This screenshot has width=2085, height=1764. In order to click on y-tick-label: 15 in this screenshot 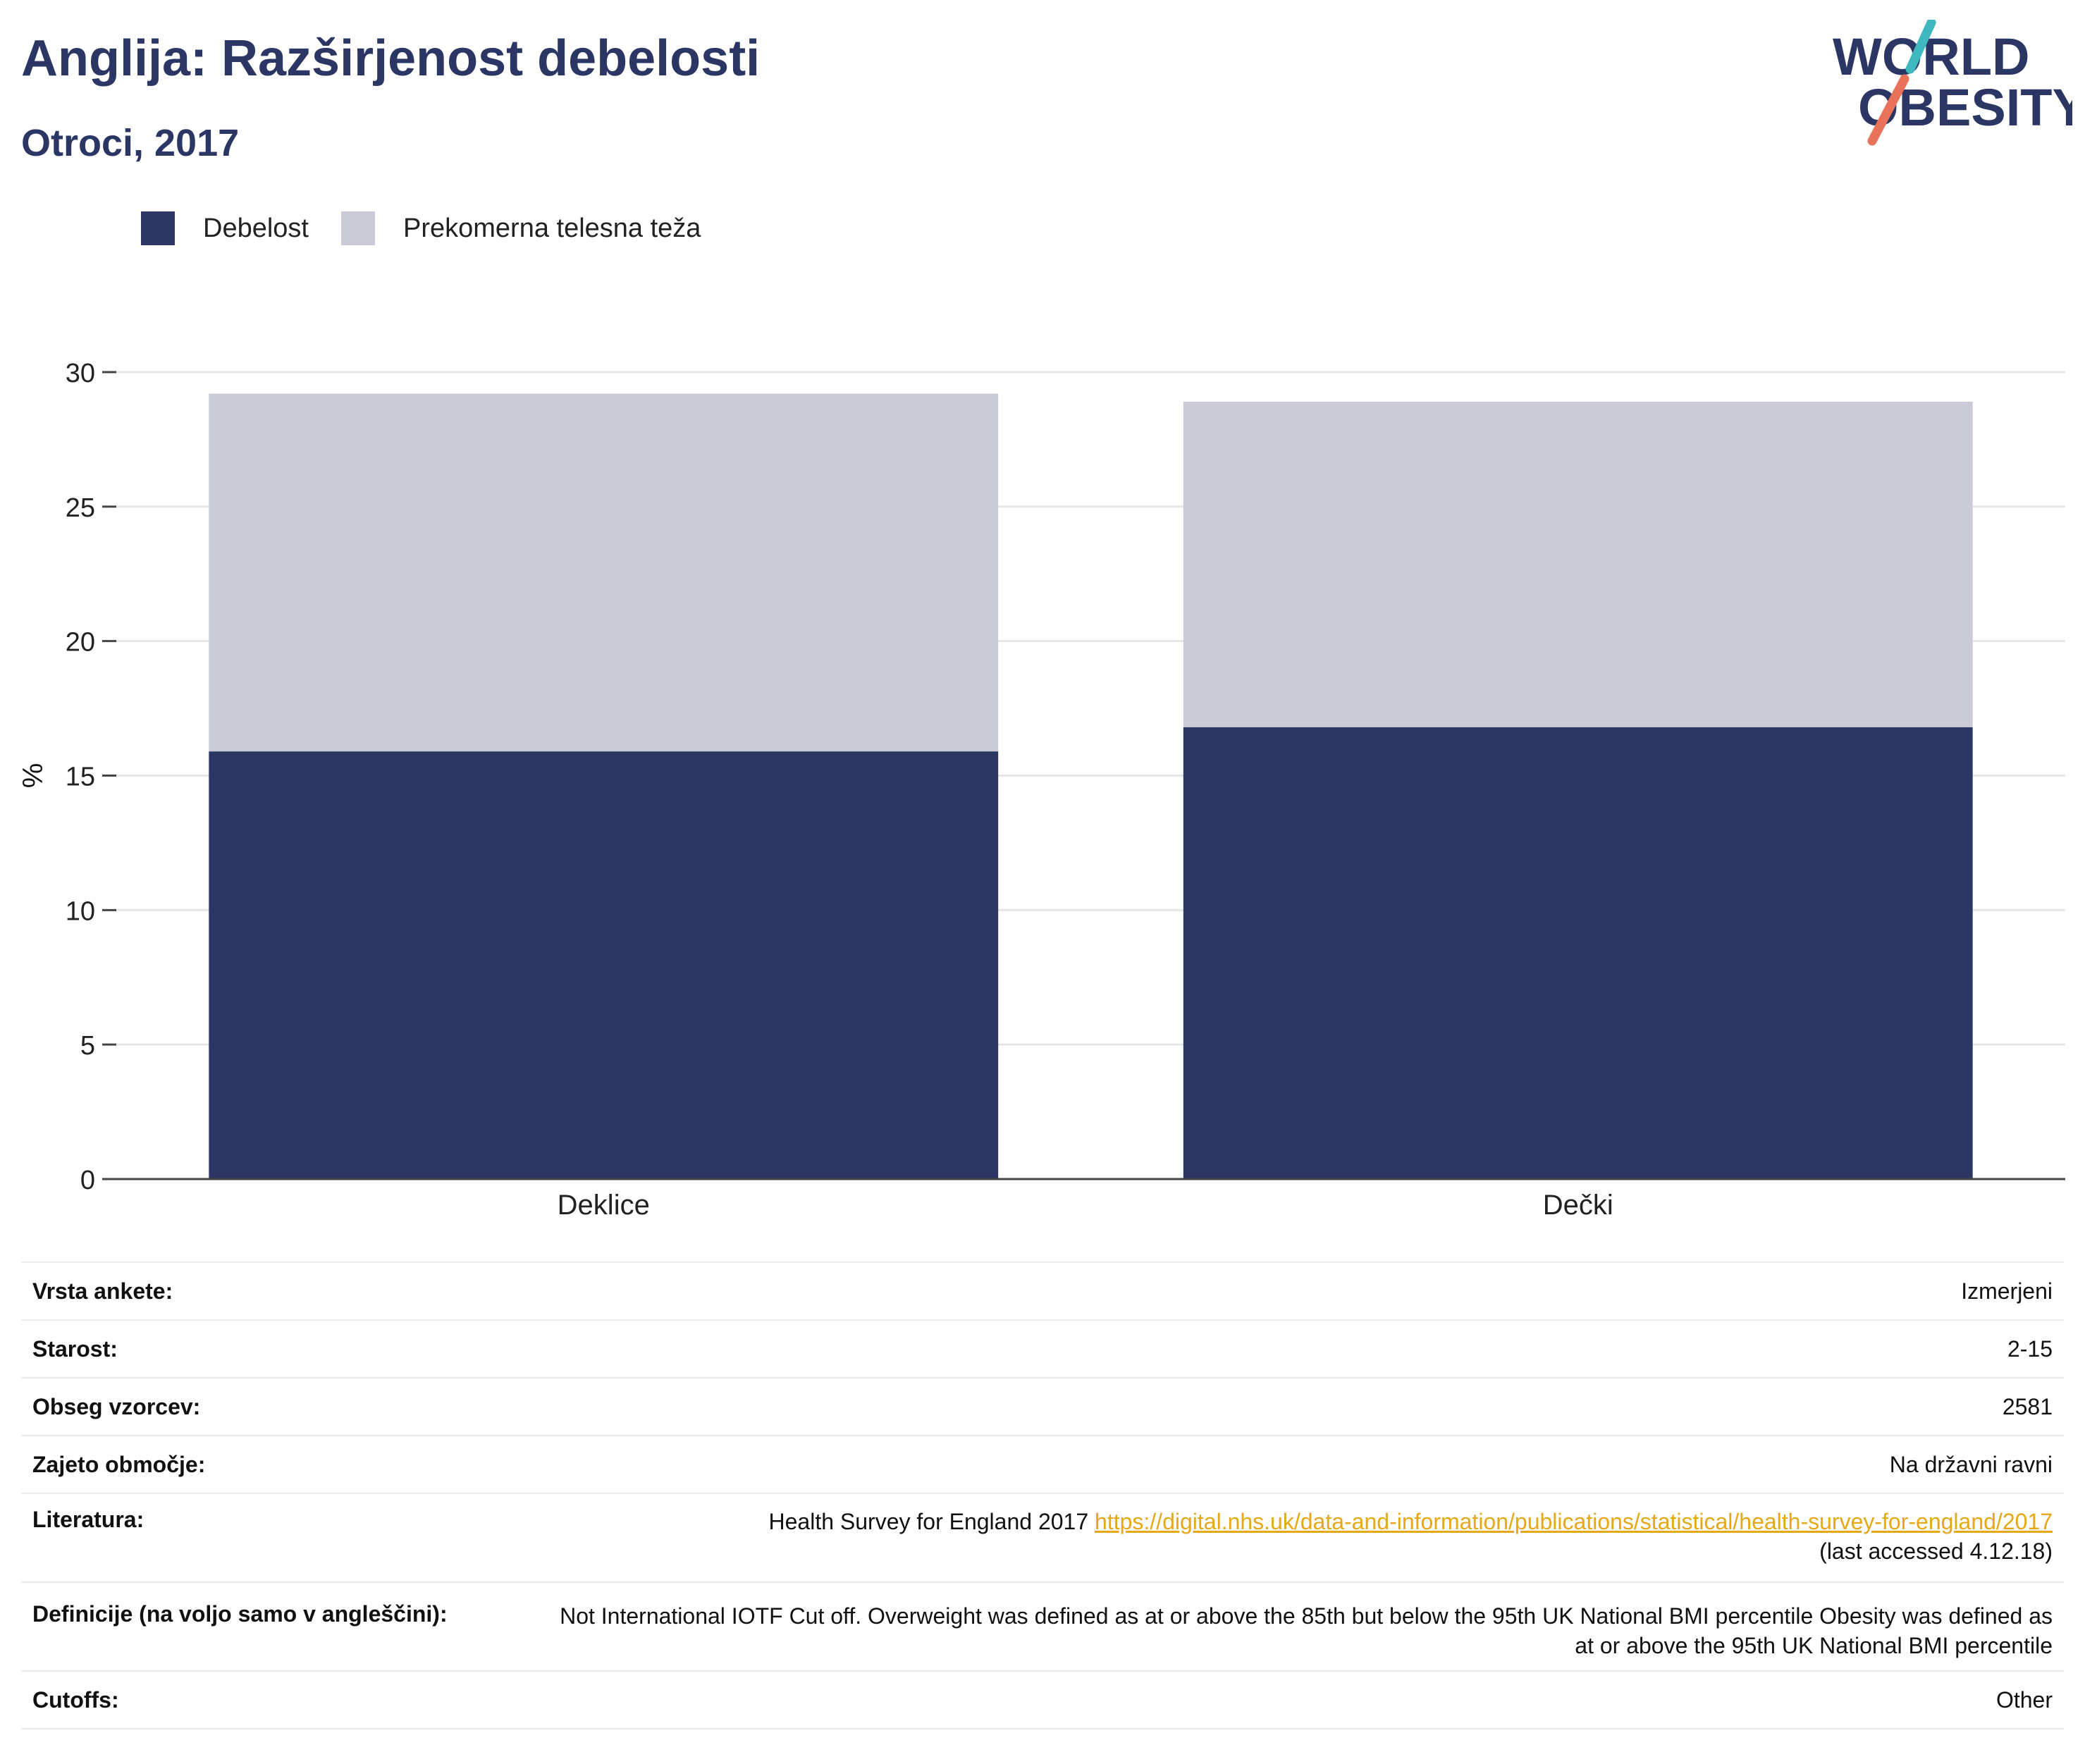, I will do `click(80, 777)`.